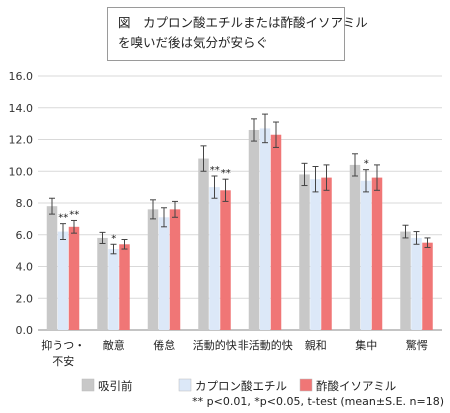 Image resolution: width=450 pixels, height=413 pixels. I want to click on legend-label: 酢酸イソアミル, so click(356, 386).